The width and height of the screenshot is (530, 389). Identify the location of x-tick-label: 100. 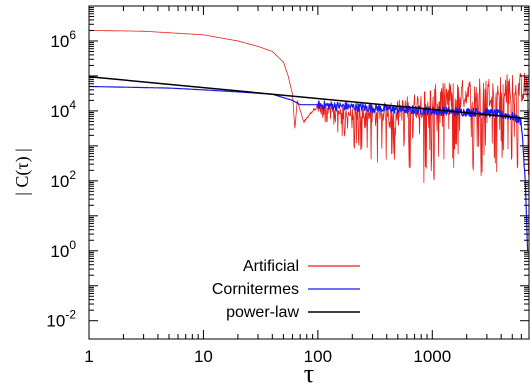
(318, 356).